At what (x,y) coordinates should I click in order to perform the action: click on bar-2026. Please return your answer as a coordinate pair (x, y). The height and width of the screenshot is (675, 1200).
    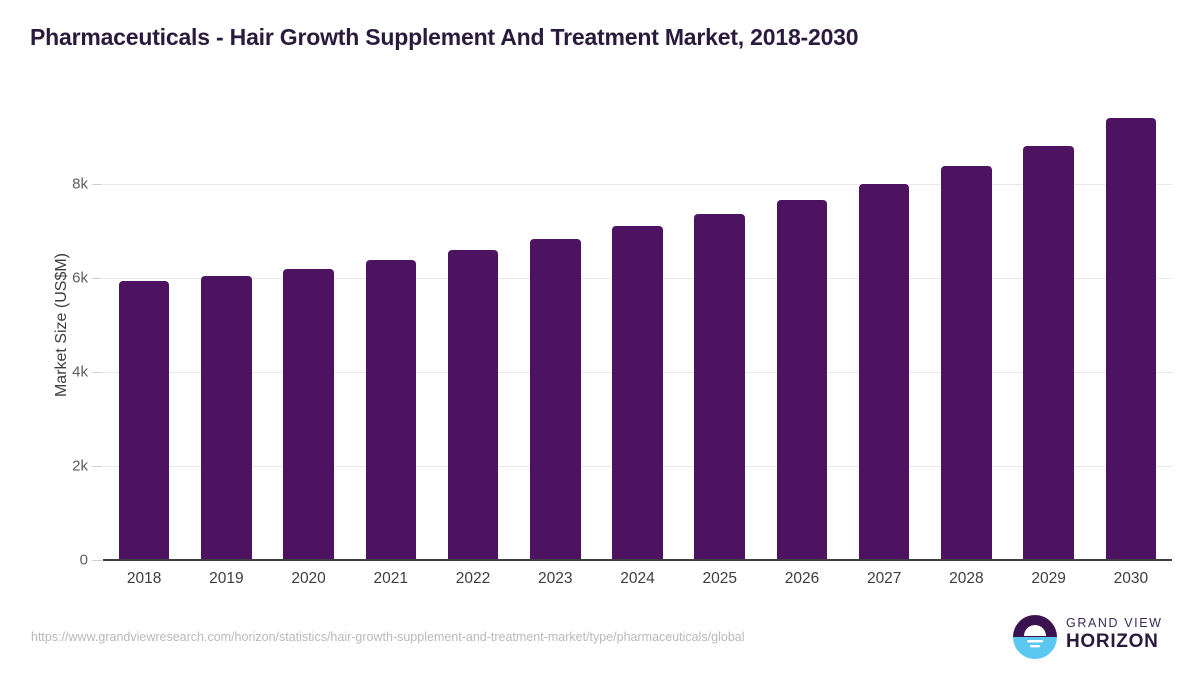
    Looking at the image, I should click on (802, 380).